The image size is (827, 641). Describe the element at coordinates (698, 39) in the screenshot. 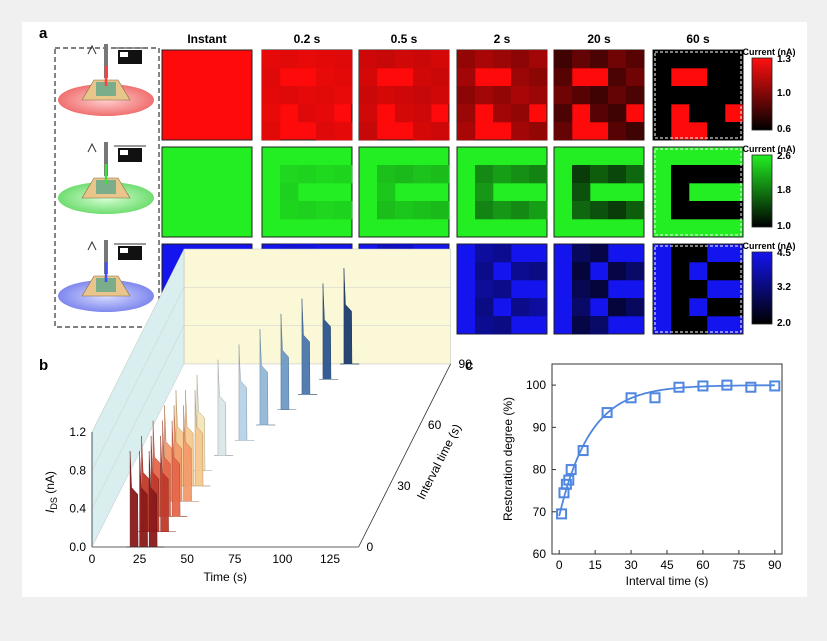

I see `column-header: 60 s` at that location.